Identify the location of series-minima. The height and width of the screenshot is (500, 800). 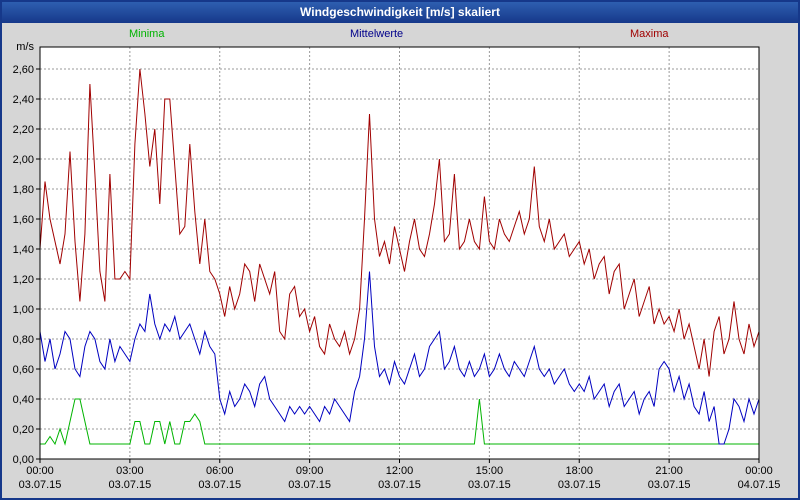
(399, 422).